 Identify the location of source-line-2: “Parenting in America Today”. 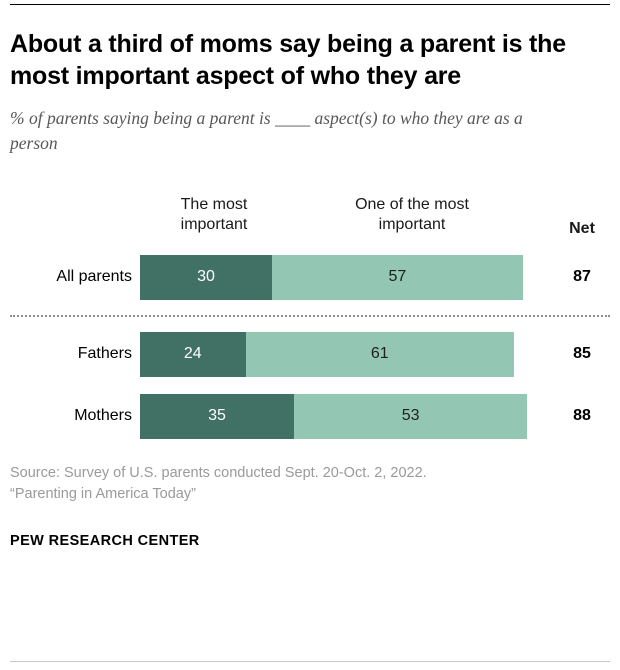
(103, 493).